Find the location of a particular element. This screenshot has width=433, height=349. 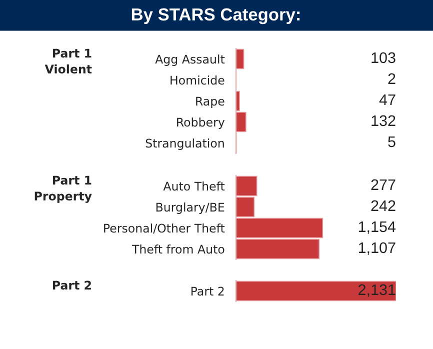

data-label: 132 is located at coordinates (384, 120).